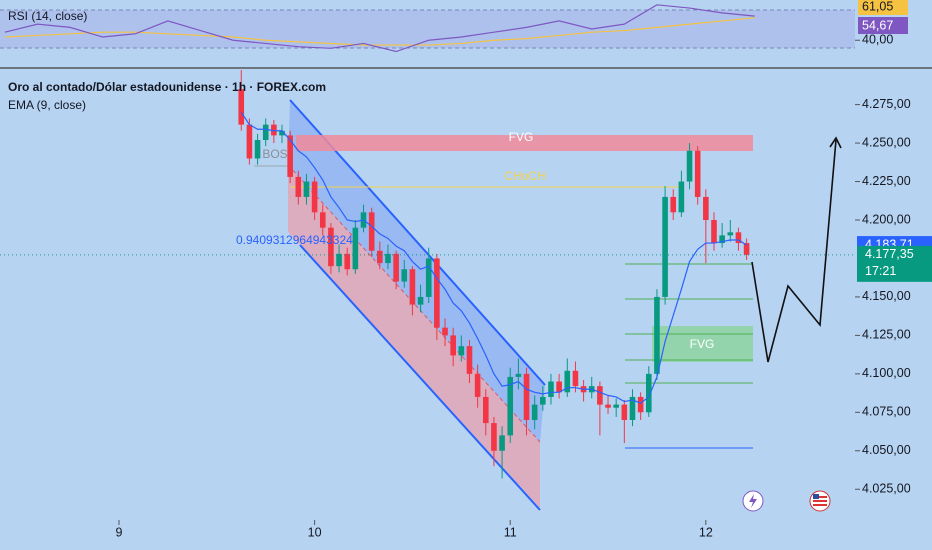 The image size is (932, 550). I want to click on projection, so click(794, 251).